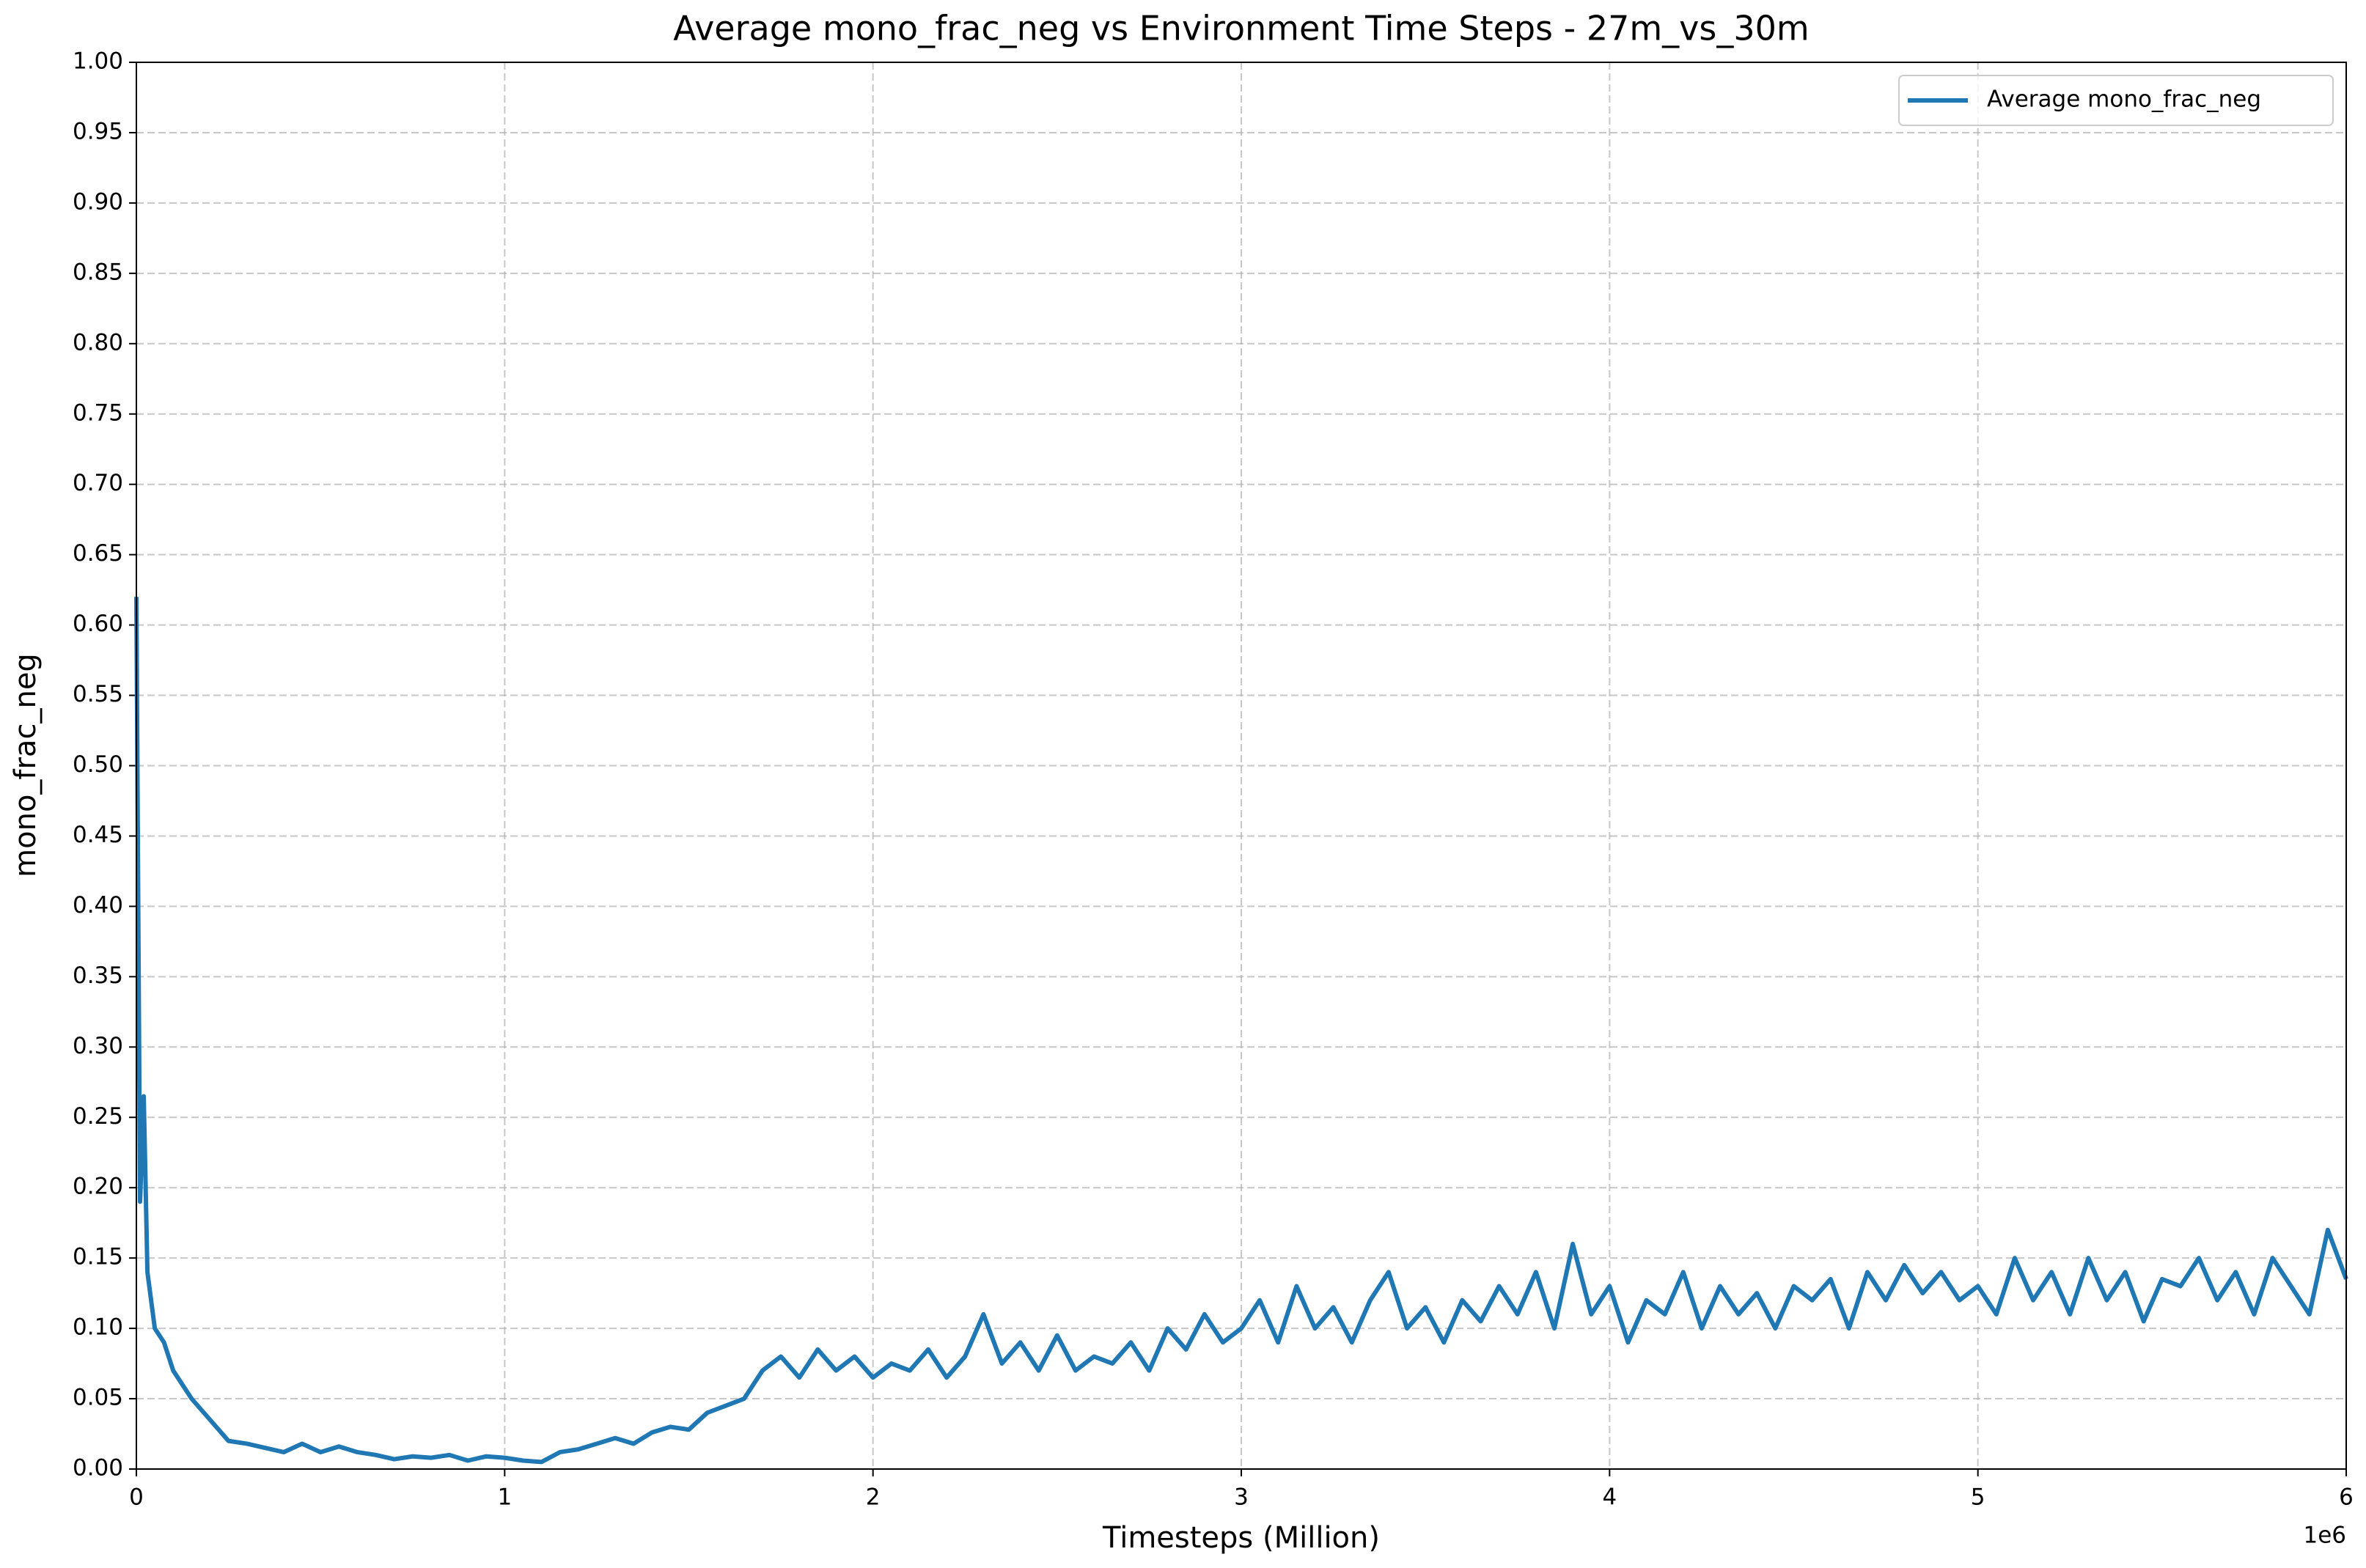  I want to click on y-tick-label: 0.35, so click(98, 976).